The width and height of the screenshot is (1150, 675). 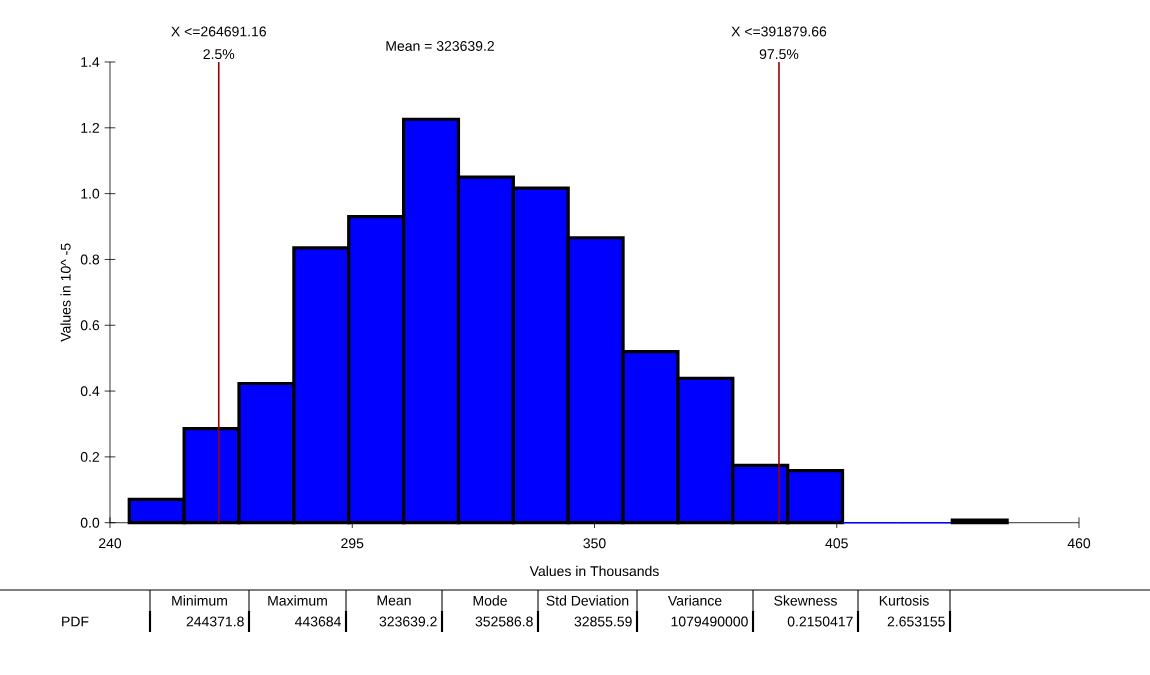 What do you see at coordinates (587, 600) in the screenshot?
I see `text: Std Deviation` at bounding box center [587, 600].